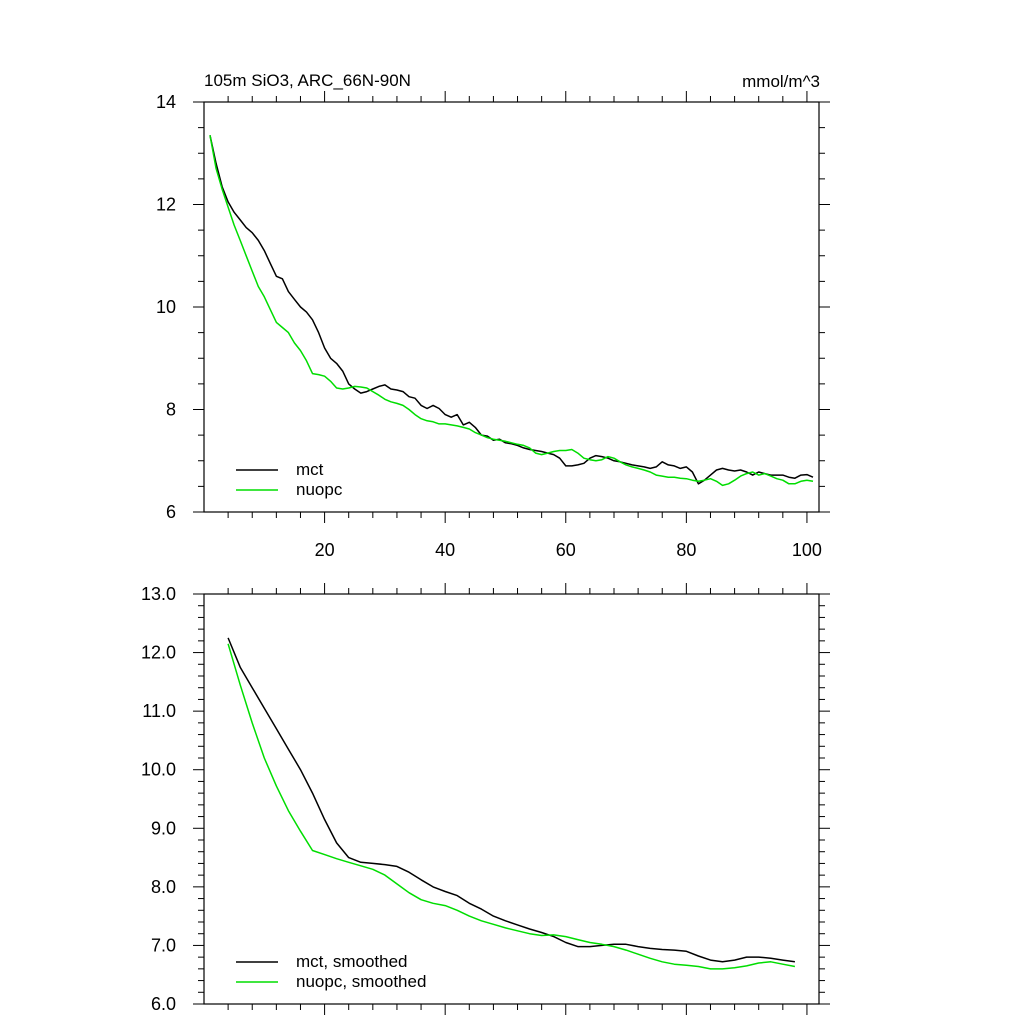  Describe the element at coordinates (163, 1004) in the screenshot. I see `y-tick-label: 6.0` at that location.